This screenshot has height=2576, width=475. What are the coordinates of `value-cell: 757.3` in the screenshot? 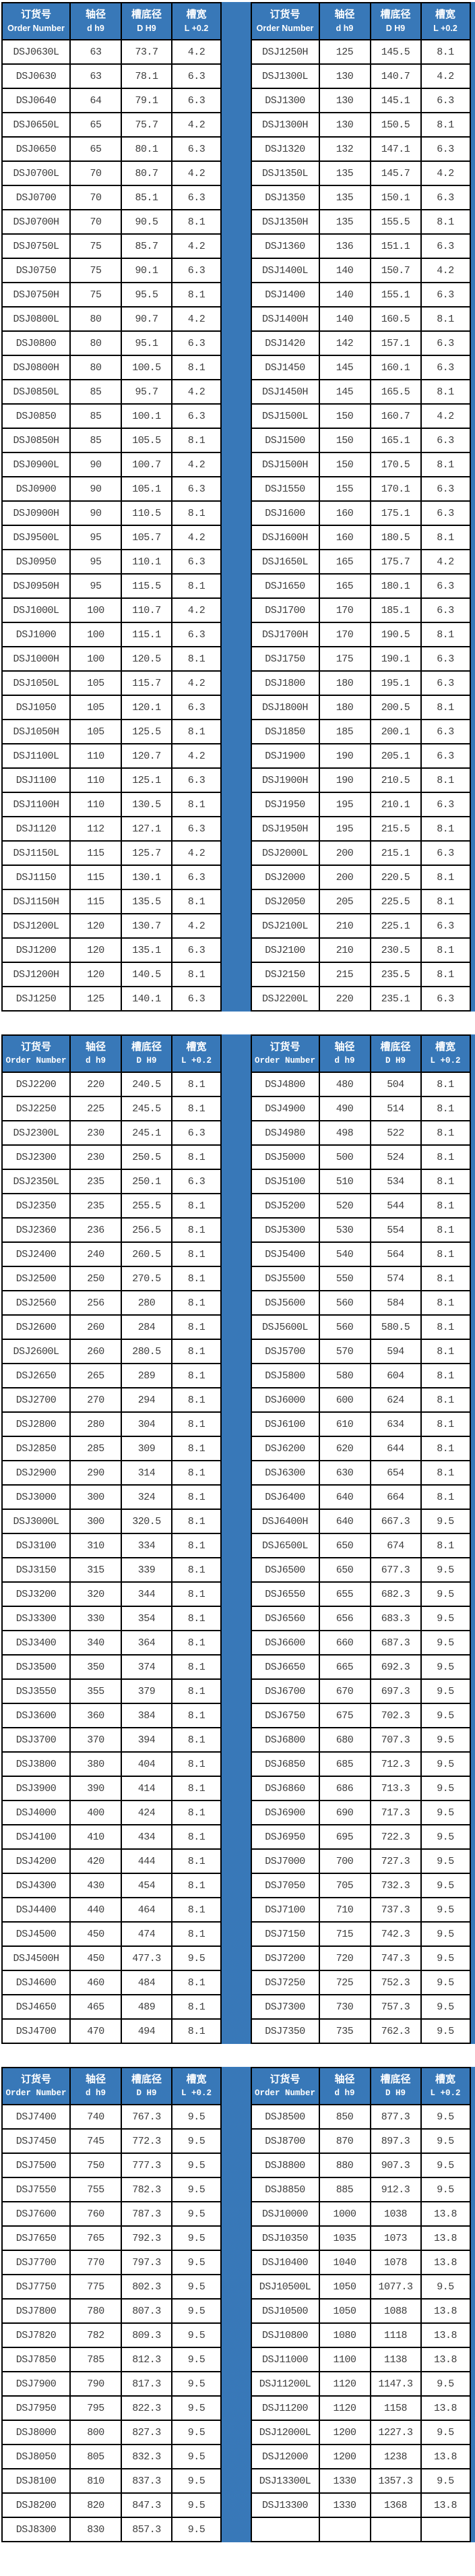 It's located at (395, 2007).